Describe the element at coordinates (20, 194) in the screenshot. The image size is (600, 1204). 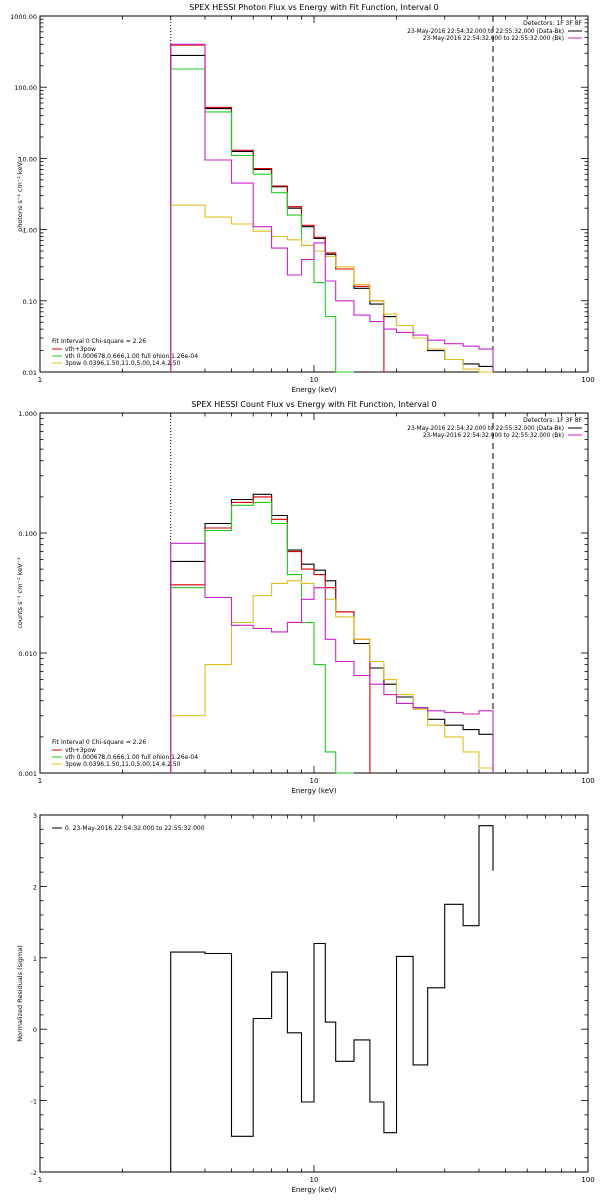
I see `y-axis-label: photons s⁻¹ cm⁻² keV⁻¹` at that location.